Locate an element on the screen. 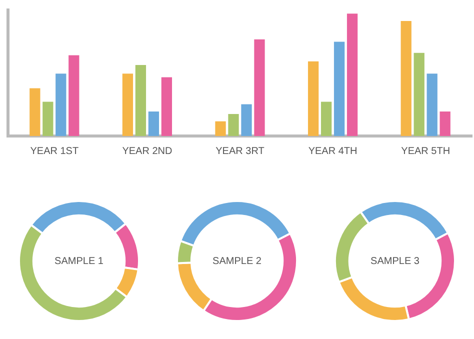  x-tick-label: YEAR 3RT is located at coordinates (240, 151).